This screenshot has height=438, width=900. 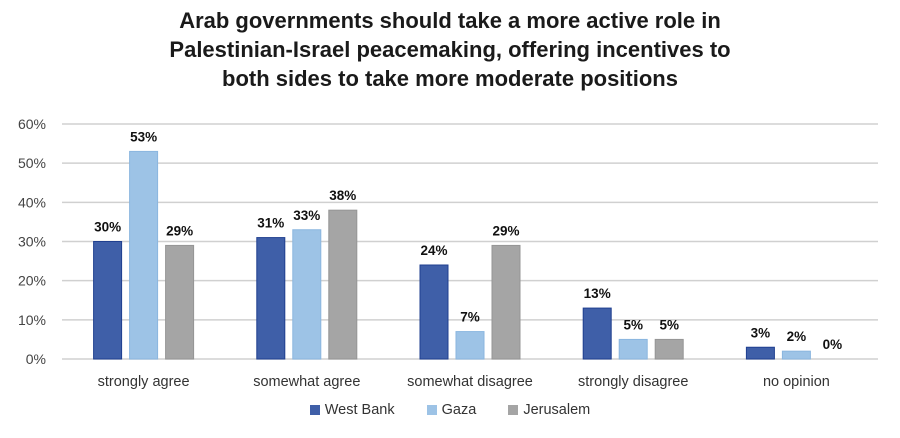 I want to click on x-category-label: strongly agree, so click(x=144, y=382).